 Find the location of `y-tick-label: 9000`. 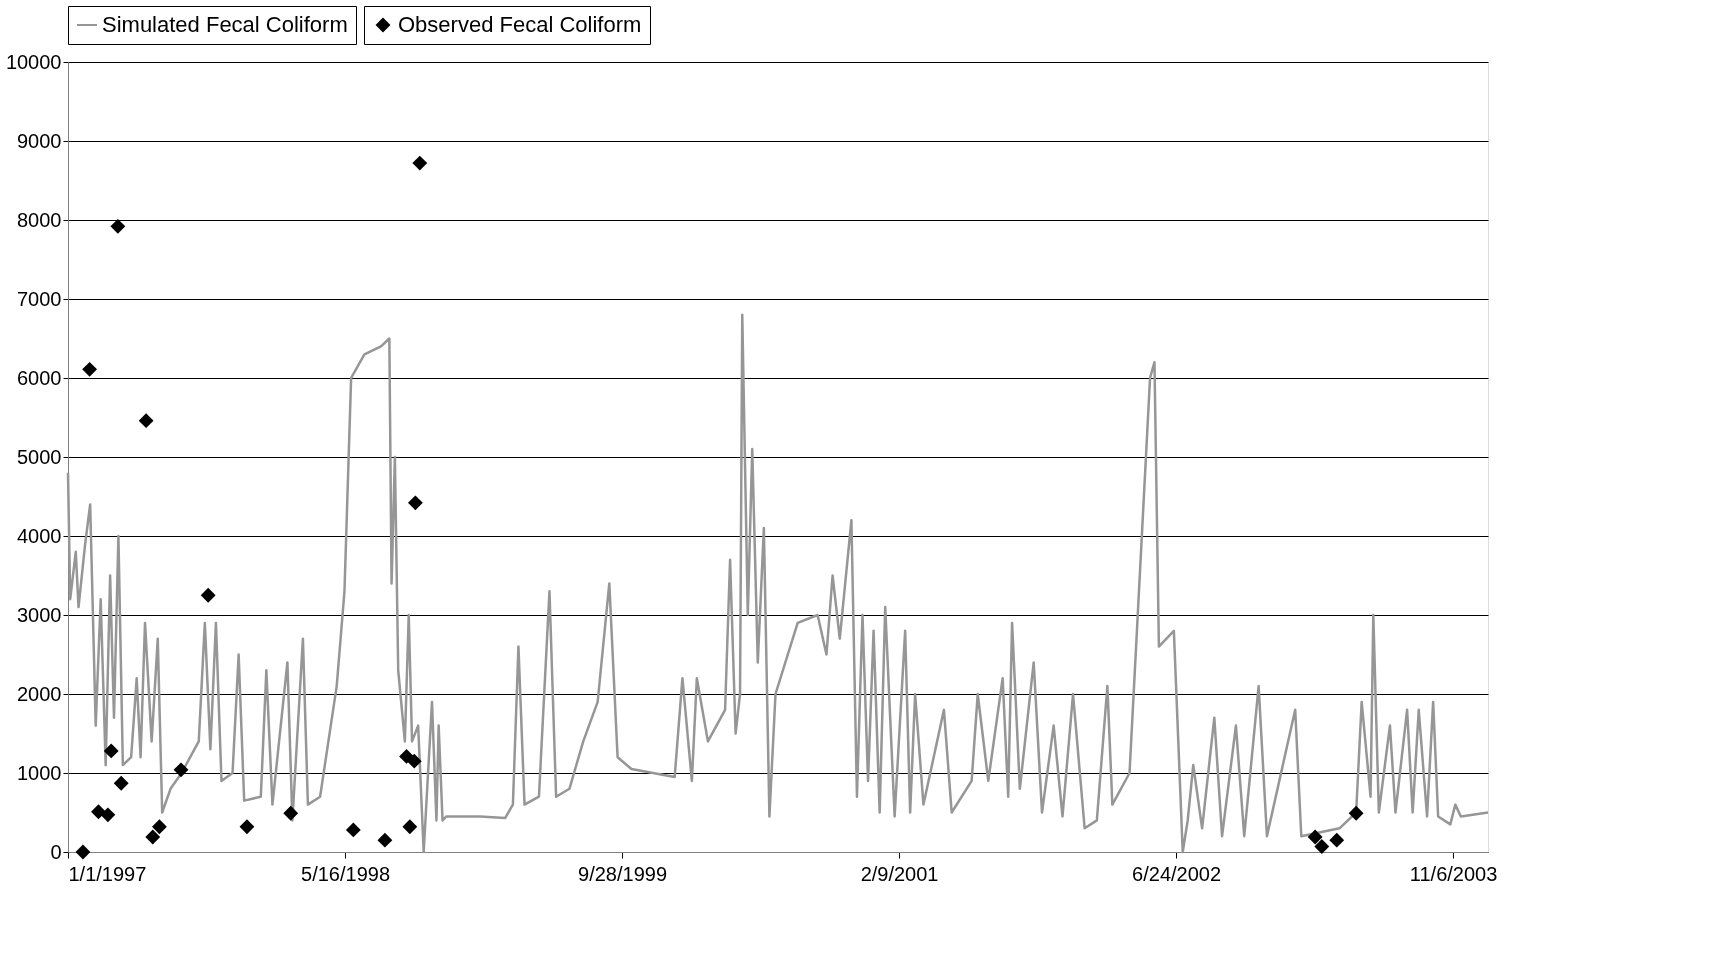

y-tick-label: 9000 is located at coordinates (39, 140).